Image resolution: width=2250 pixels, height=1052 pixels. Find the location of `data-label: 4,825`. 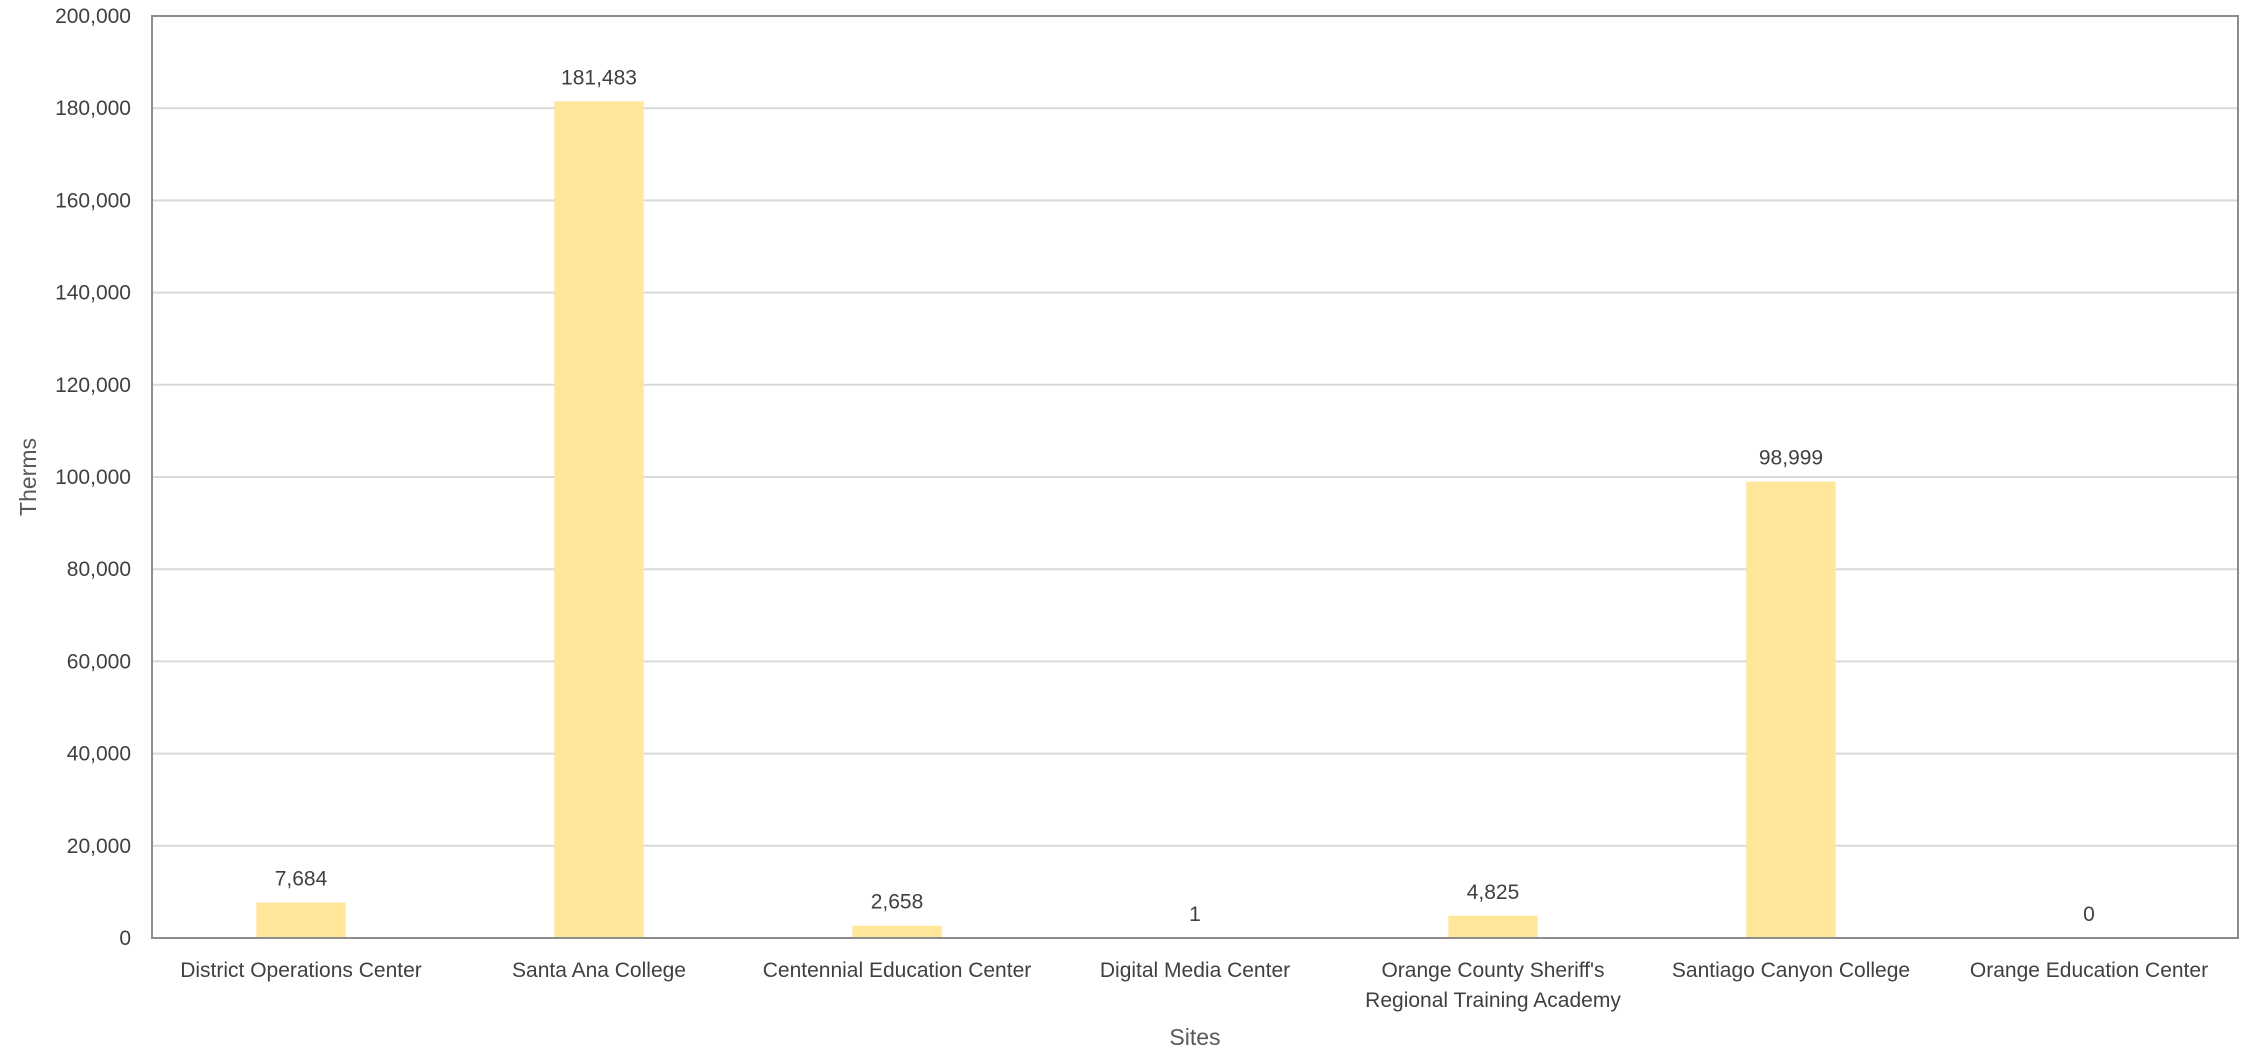

data-label: 4,825 is located at coordinates (1493, 892).